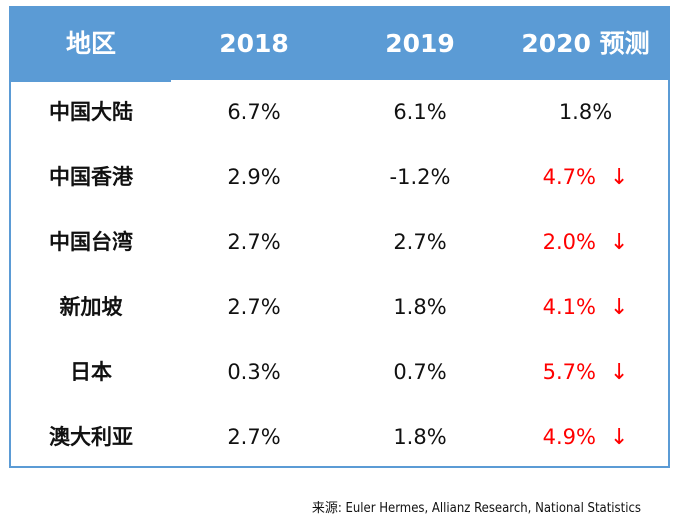  What do you see at coordinates (339, 242) in the screenshot?
I see `table-row: 中国台湾 2.7% 2.7% 2.0% ↓` at bounding box center [339, 242].